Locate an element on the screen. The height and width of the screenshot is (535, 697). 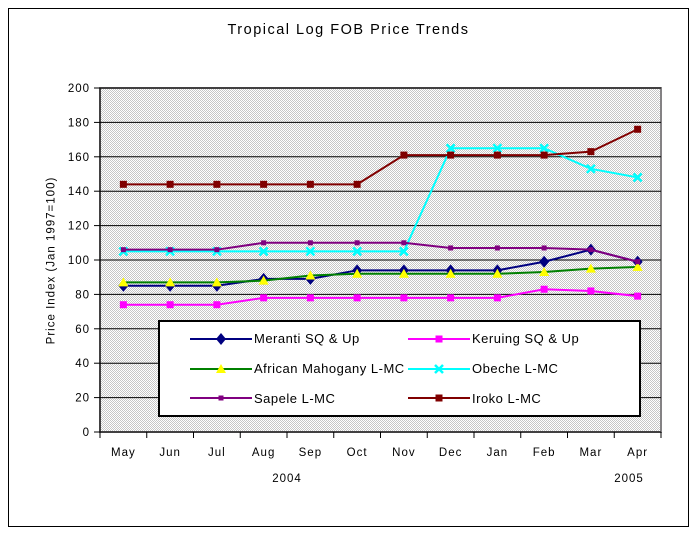
x-month-label: Apr is located at coordinates (637, 453).